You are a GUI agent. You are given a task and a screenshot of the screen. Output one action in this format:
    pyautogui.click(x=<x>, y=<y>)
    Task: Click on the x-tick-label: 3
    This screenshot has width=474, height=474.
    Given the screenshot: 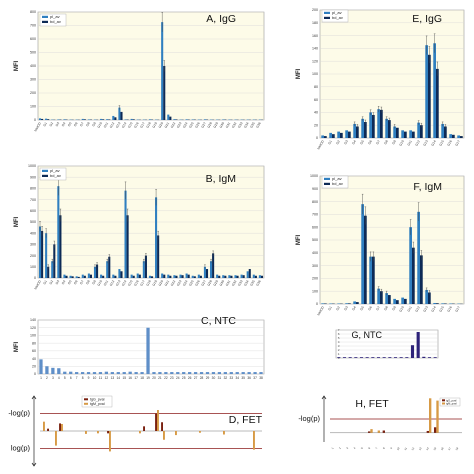 What is the action you would take?
    pyautogui.click(x=53, y=378)
    